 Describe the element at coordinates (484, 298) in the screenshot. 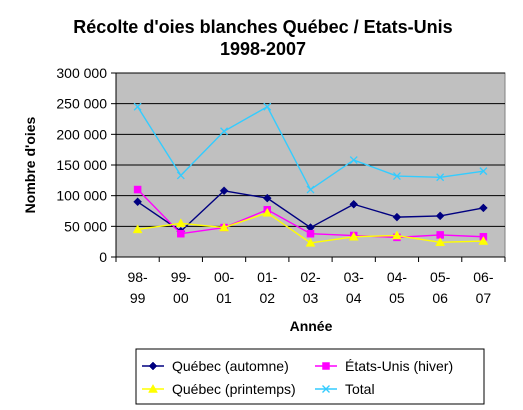

I see `x-tick-label-line: 07` at that location.